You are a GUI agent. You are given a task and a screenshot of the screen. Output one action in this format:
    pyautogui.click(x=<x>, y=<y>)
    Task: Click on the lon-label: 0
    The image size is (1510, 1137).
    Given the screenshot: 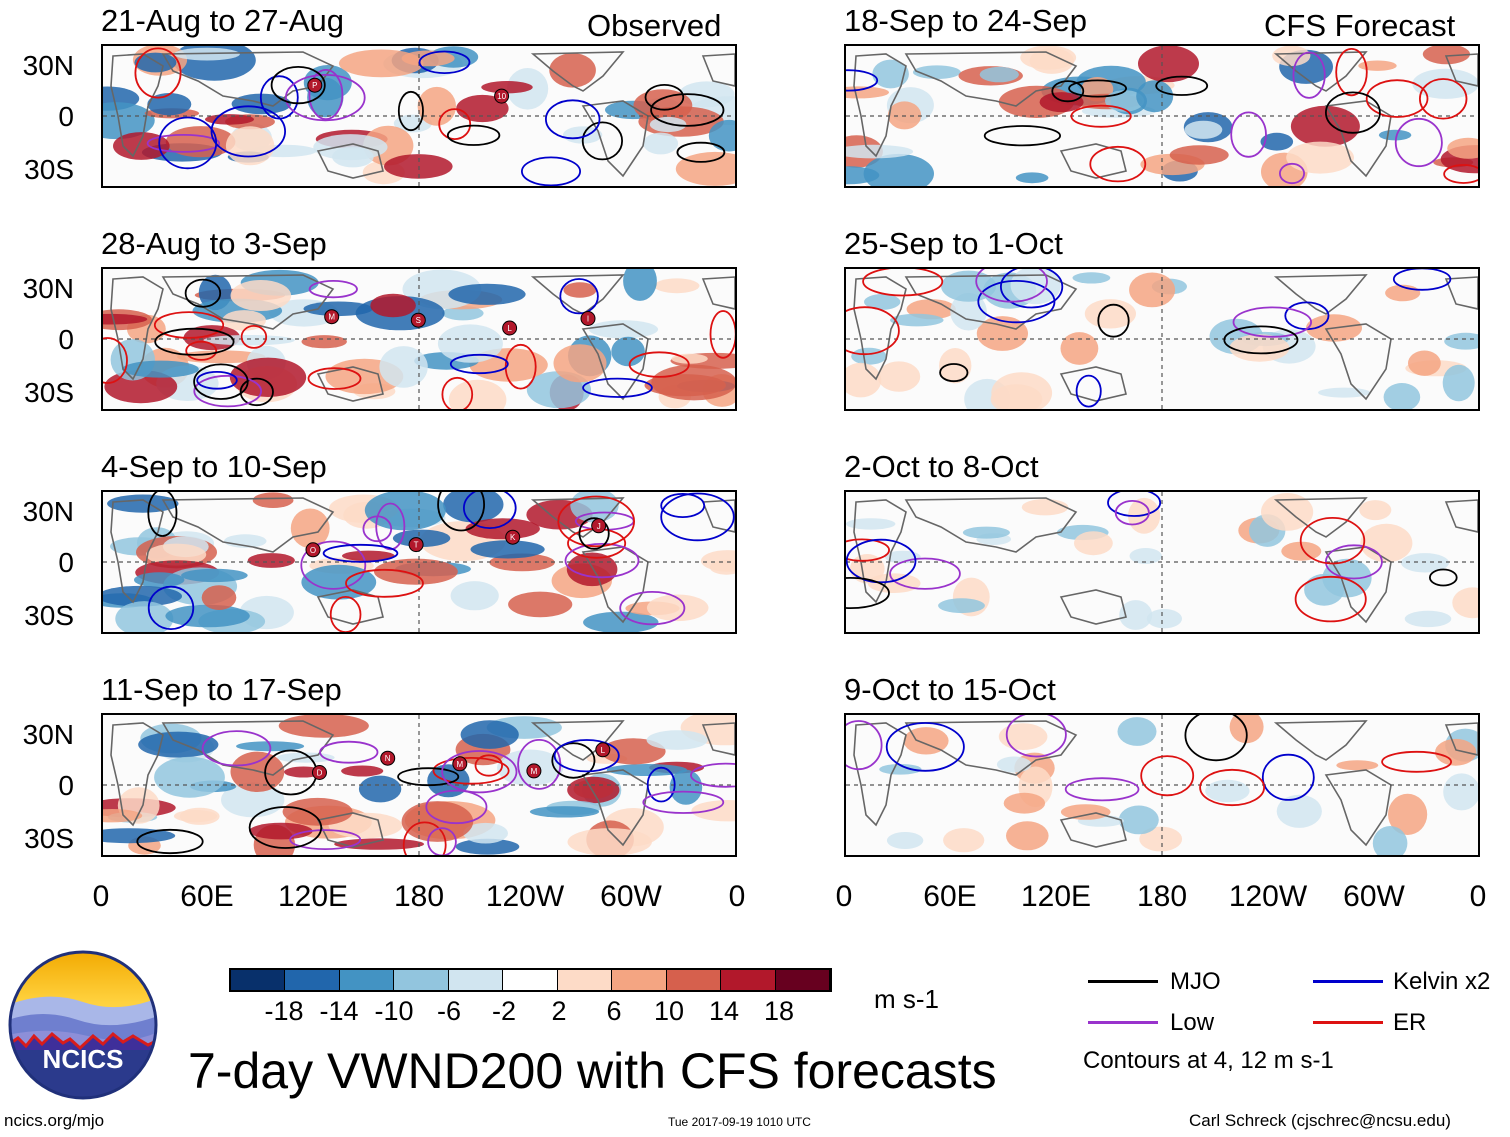 What is the action you would take?
    pyautogui.click(x=1478, y=896)
    